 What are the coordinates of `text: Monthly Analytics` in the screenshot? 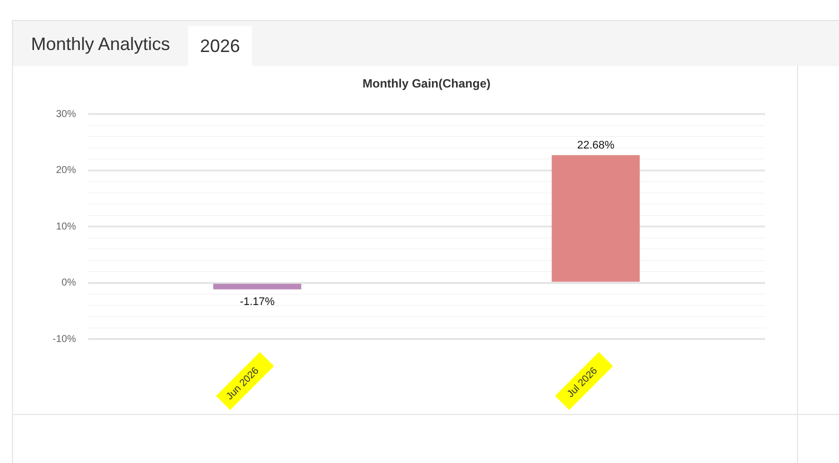 It's located at (100, 44).